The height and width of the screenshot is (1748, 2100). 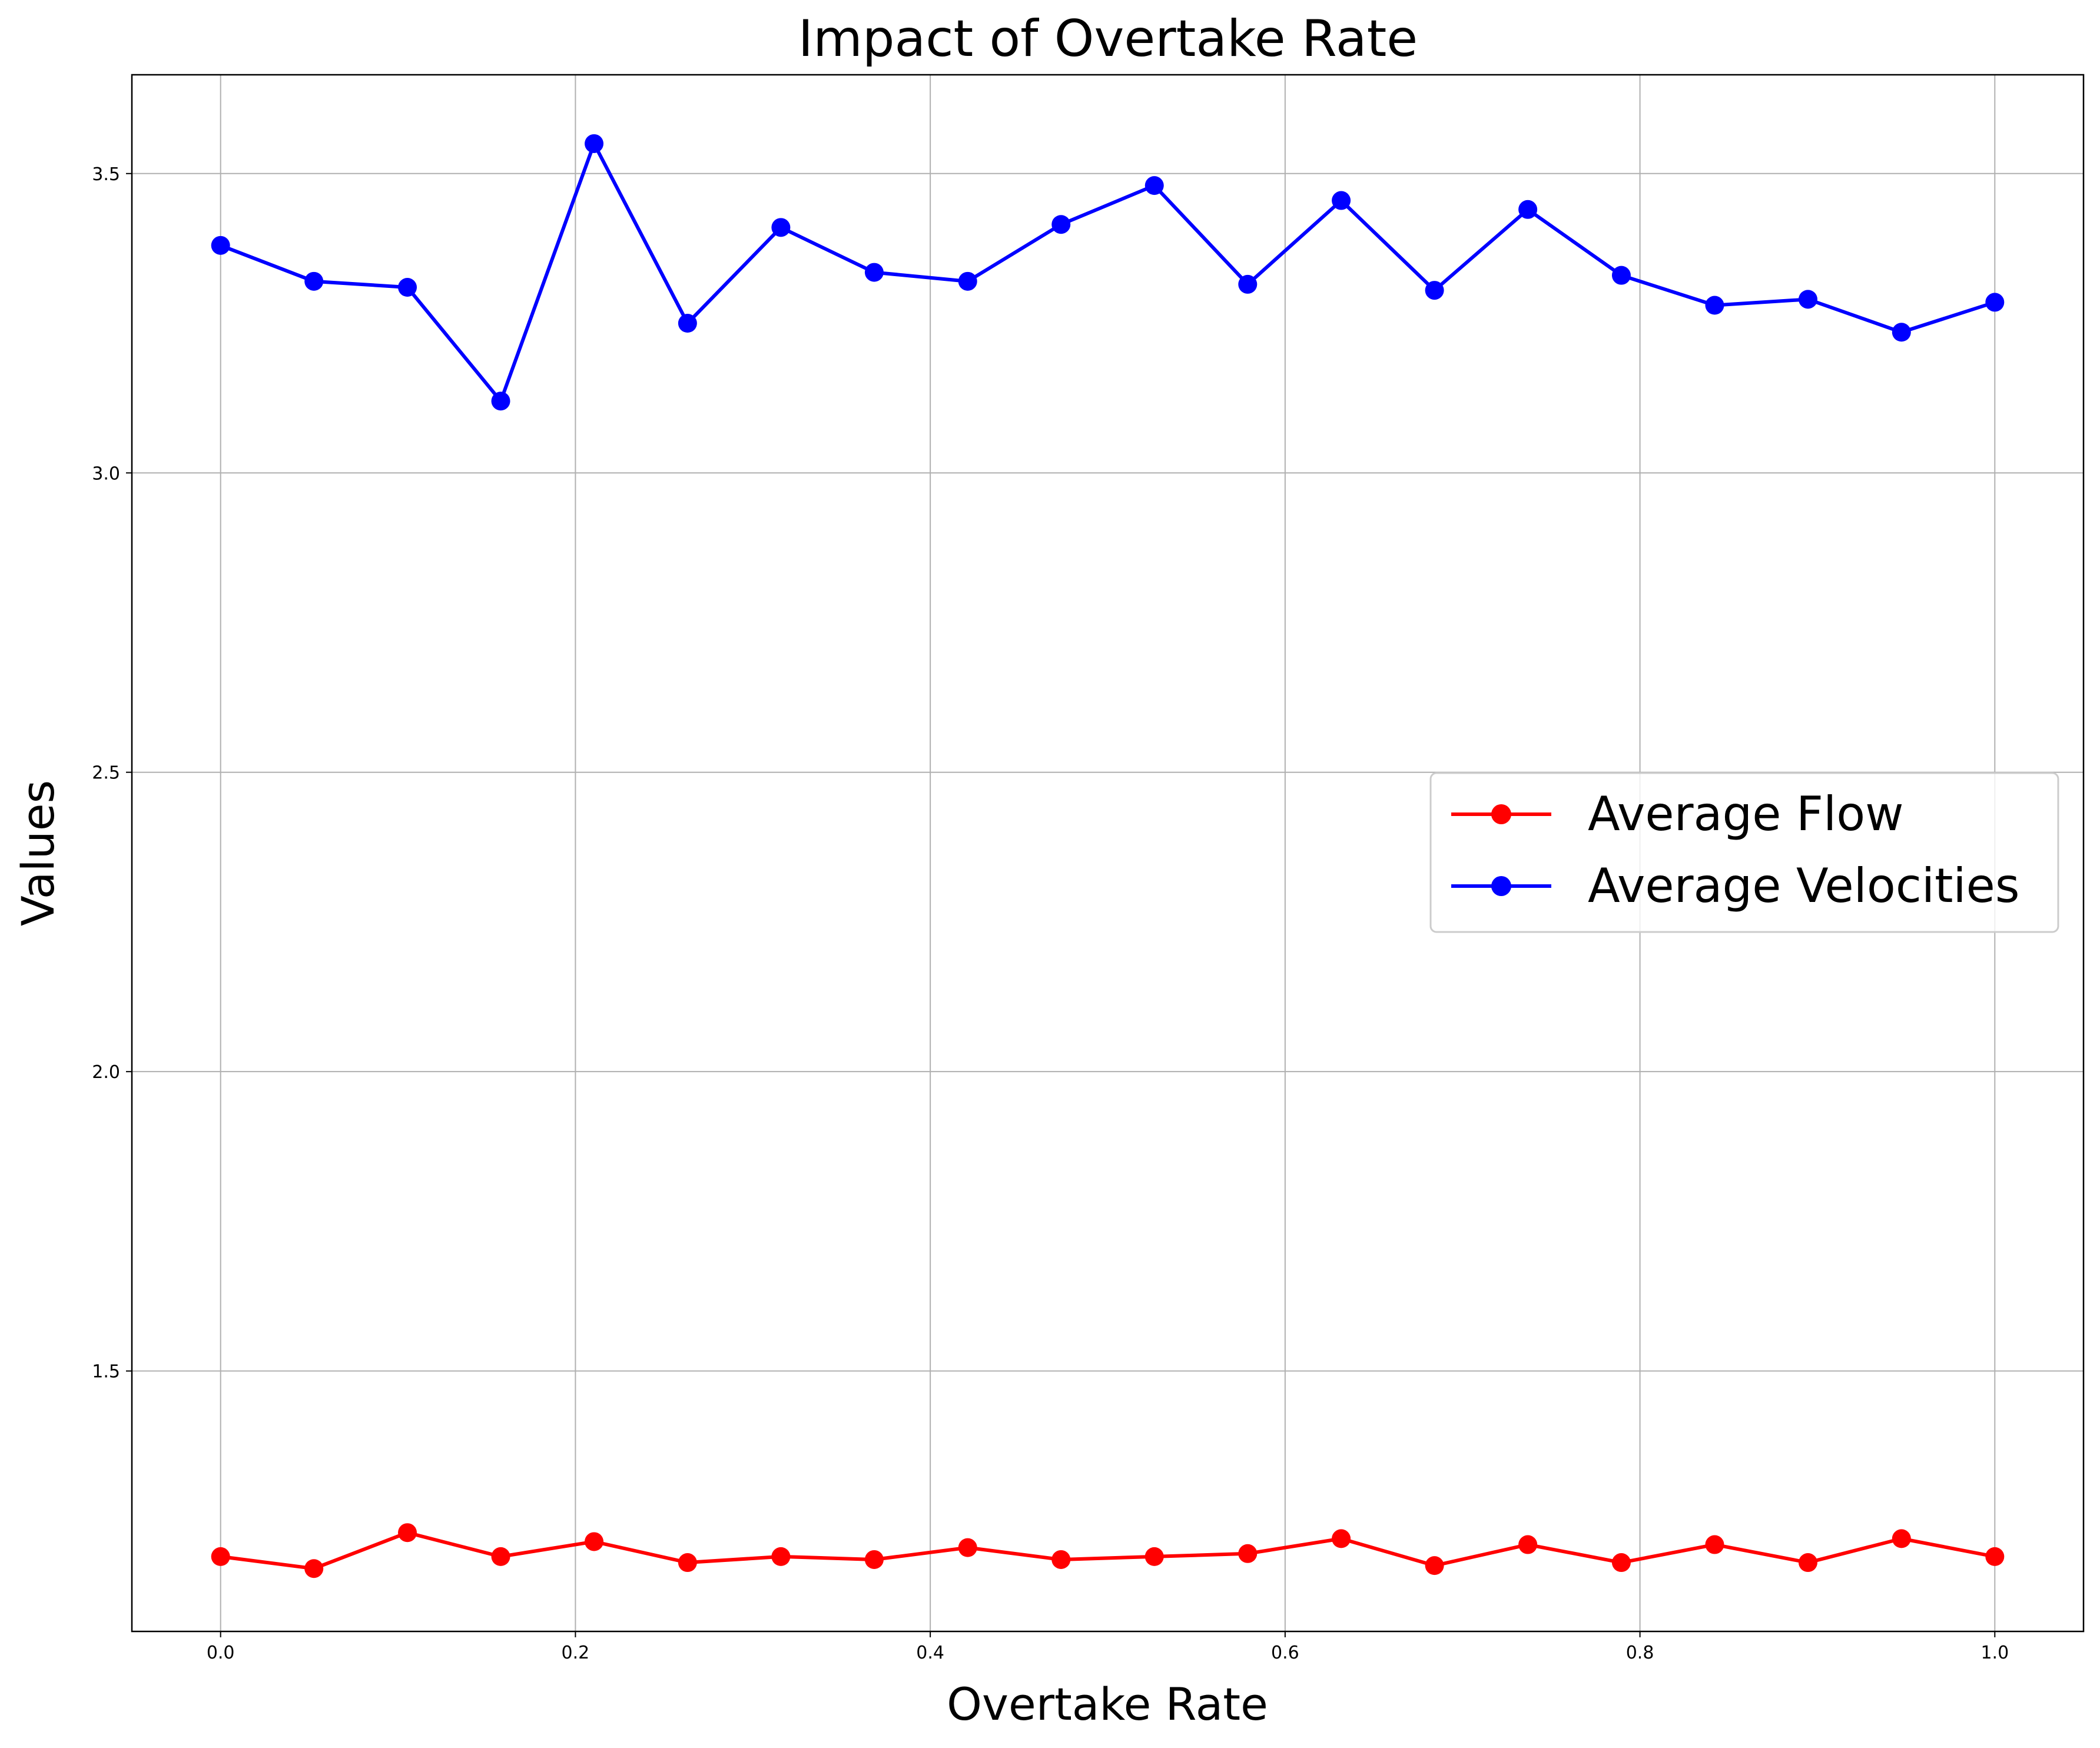 I want to click on legend-frame, so click(x=1744, y=852).